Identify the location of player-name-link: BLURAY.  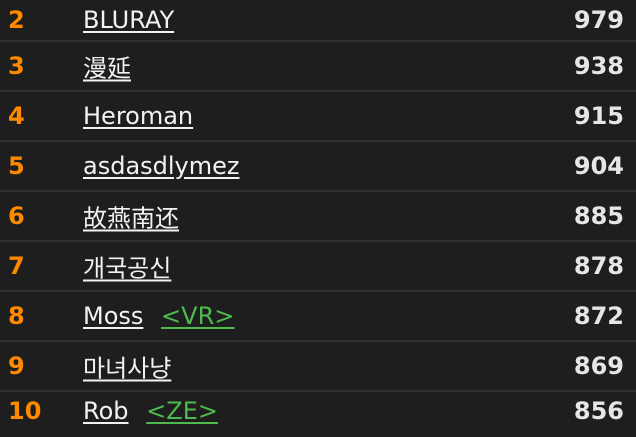
(129, 20).